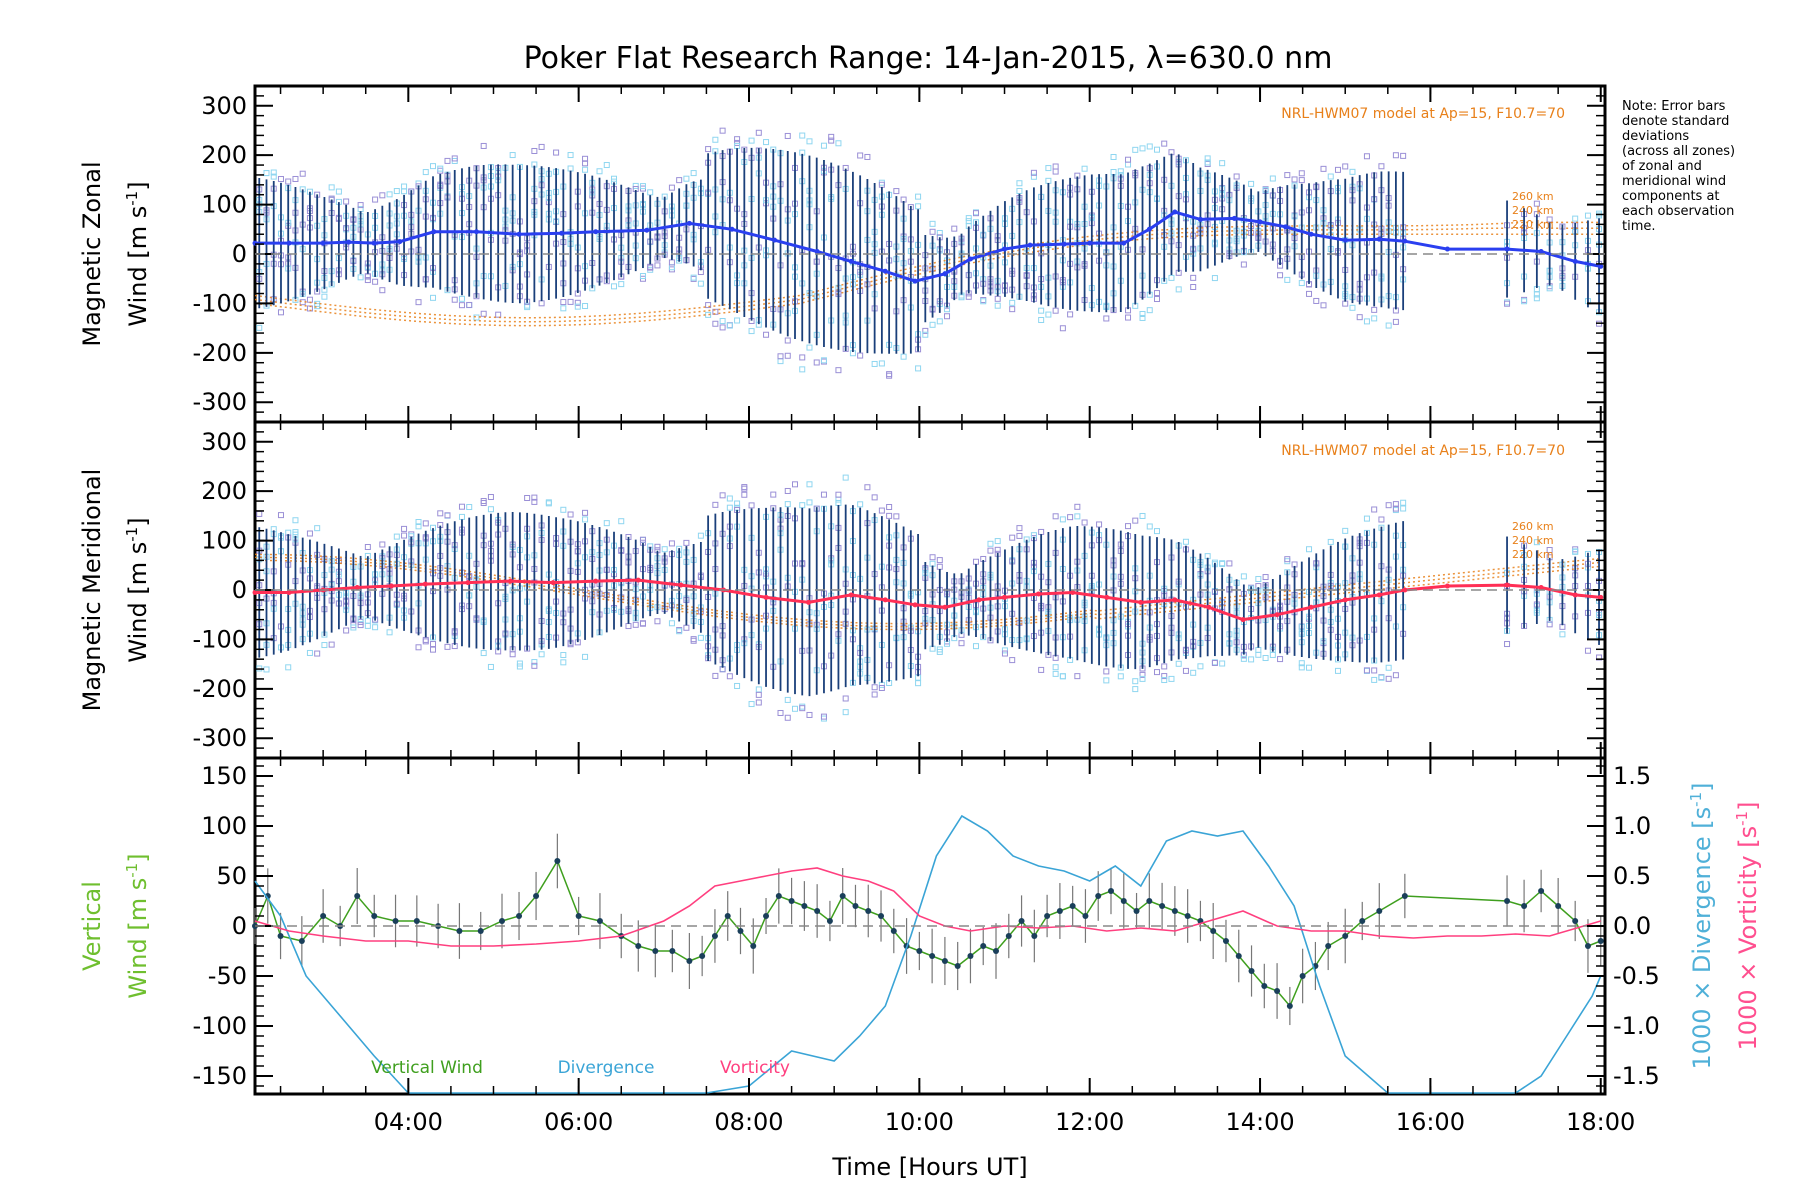 The image size is (1800, 1204). I want to click on meridional-mean-line, so click(928, 600).